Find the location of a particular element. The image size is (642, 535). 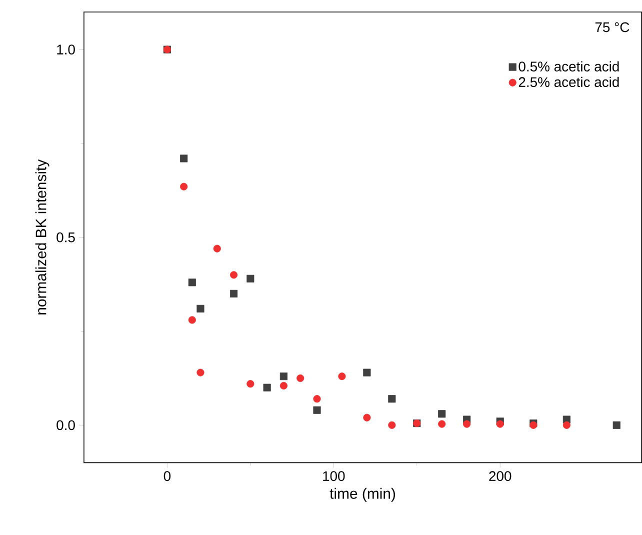

y-tick-label: 1.0 is located at coordinates (66, 49).